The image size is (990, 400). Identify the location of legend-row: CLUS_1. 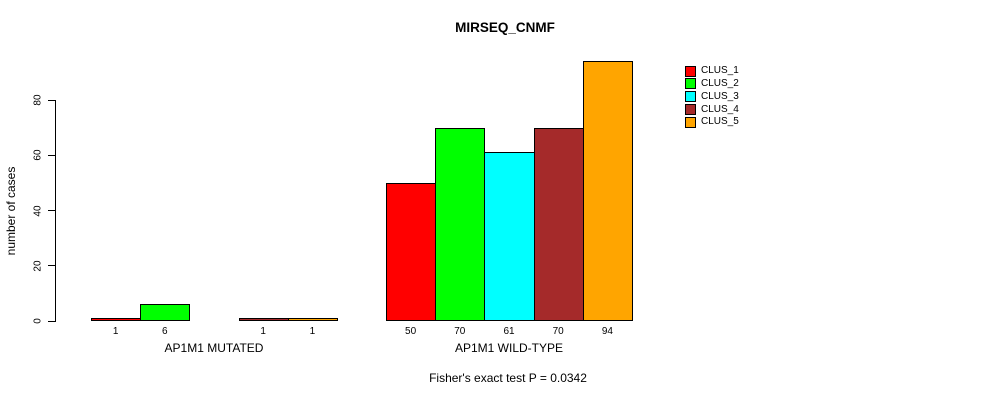
(712, 71).